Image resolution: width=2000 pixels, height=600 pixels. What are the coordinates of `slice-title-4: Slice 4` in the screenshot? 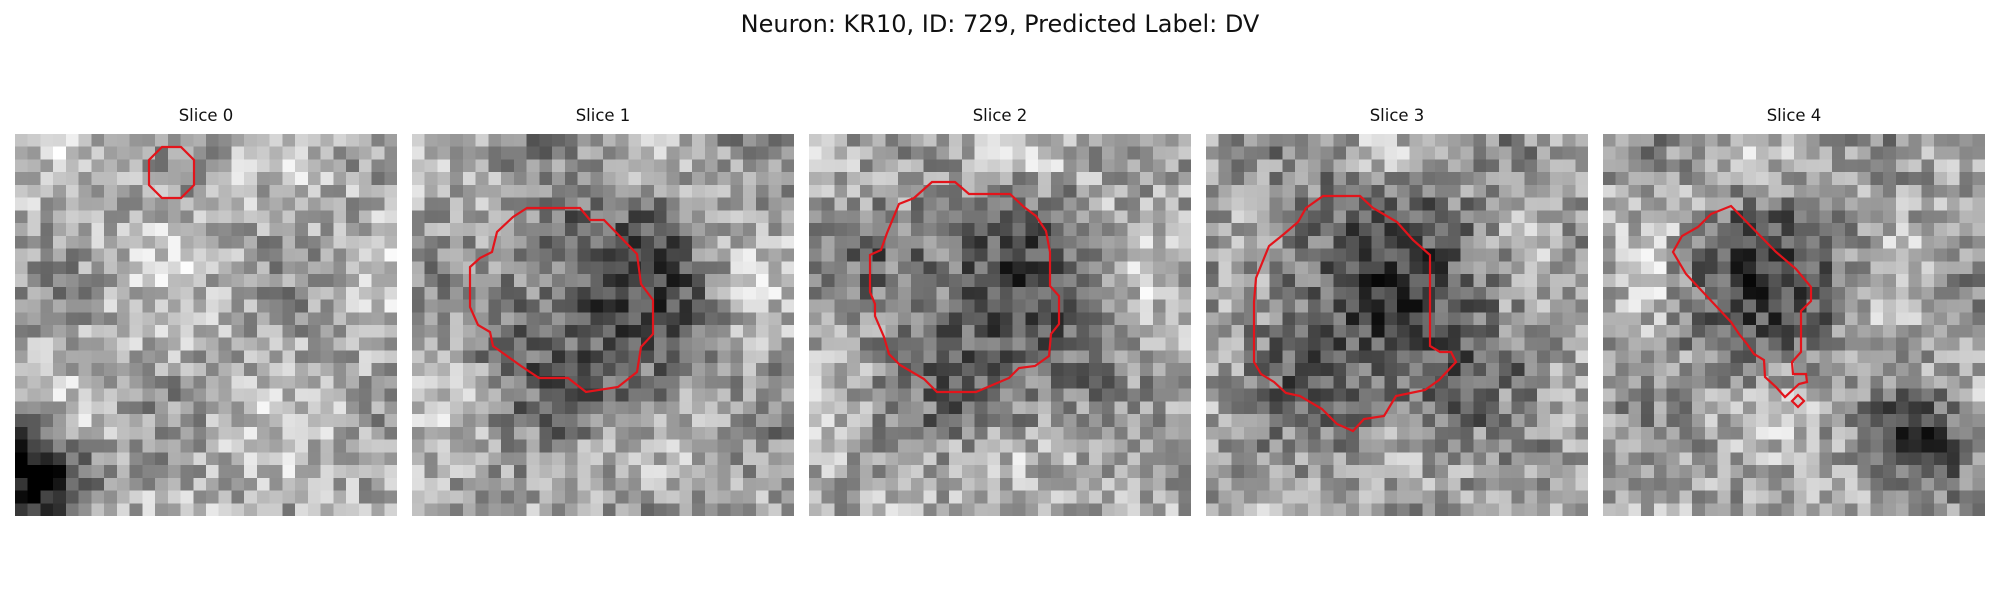 It's located at (1794, 115).